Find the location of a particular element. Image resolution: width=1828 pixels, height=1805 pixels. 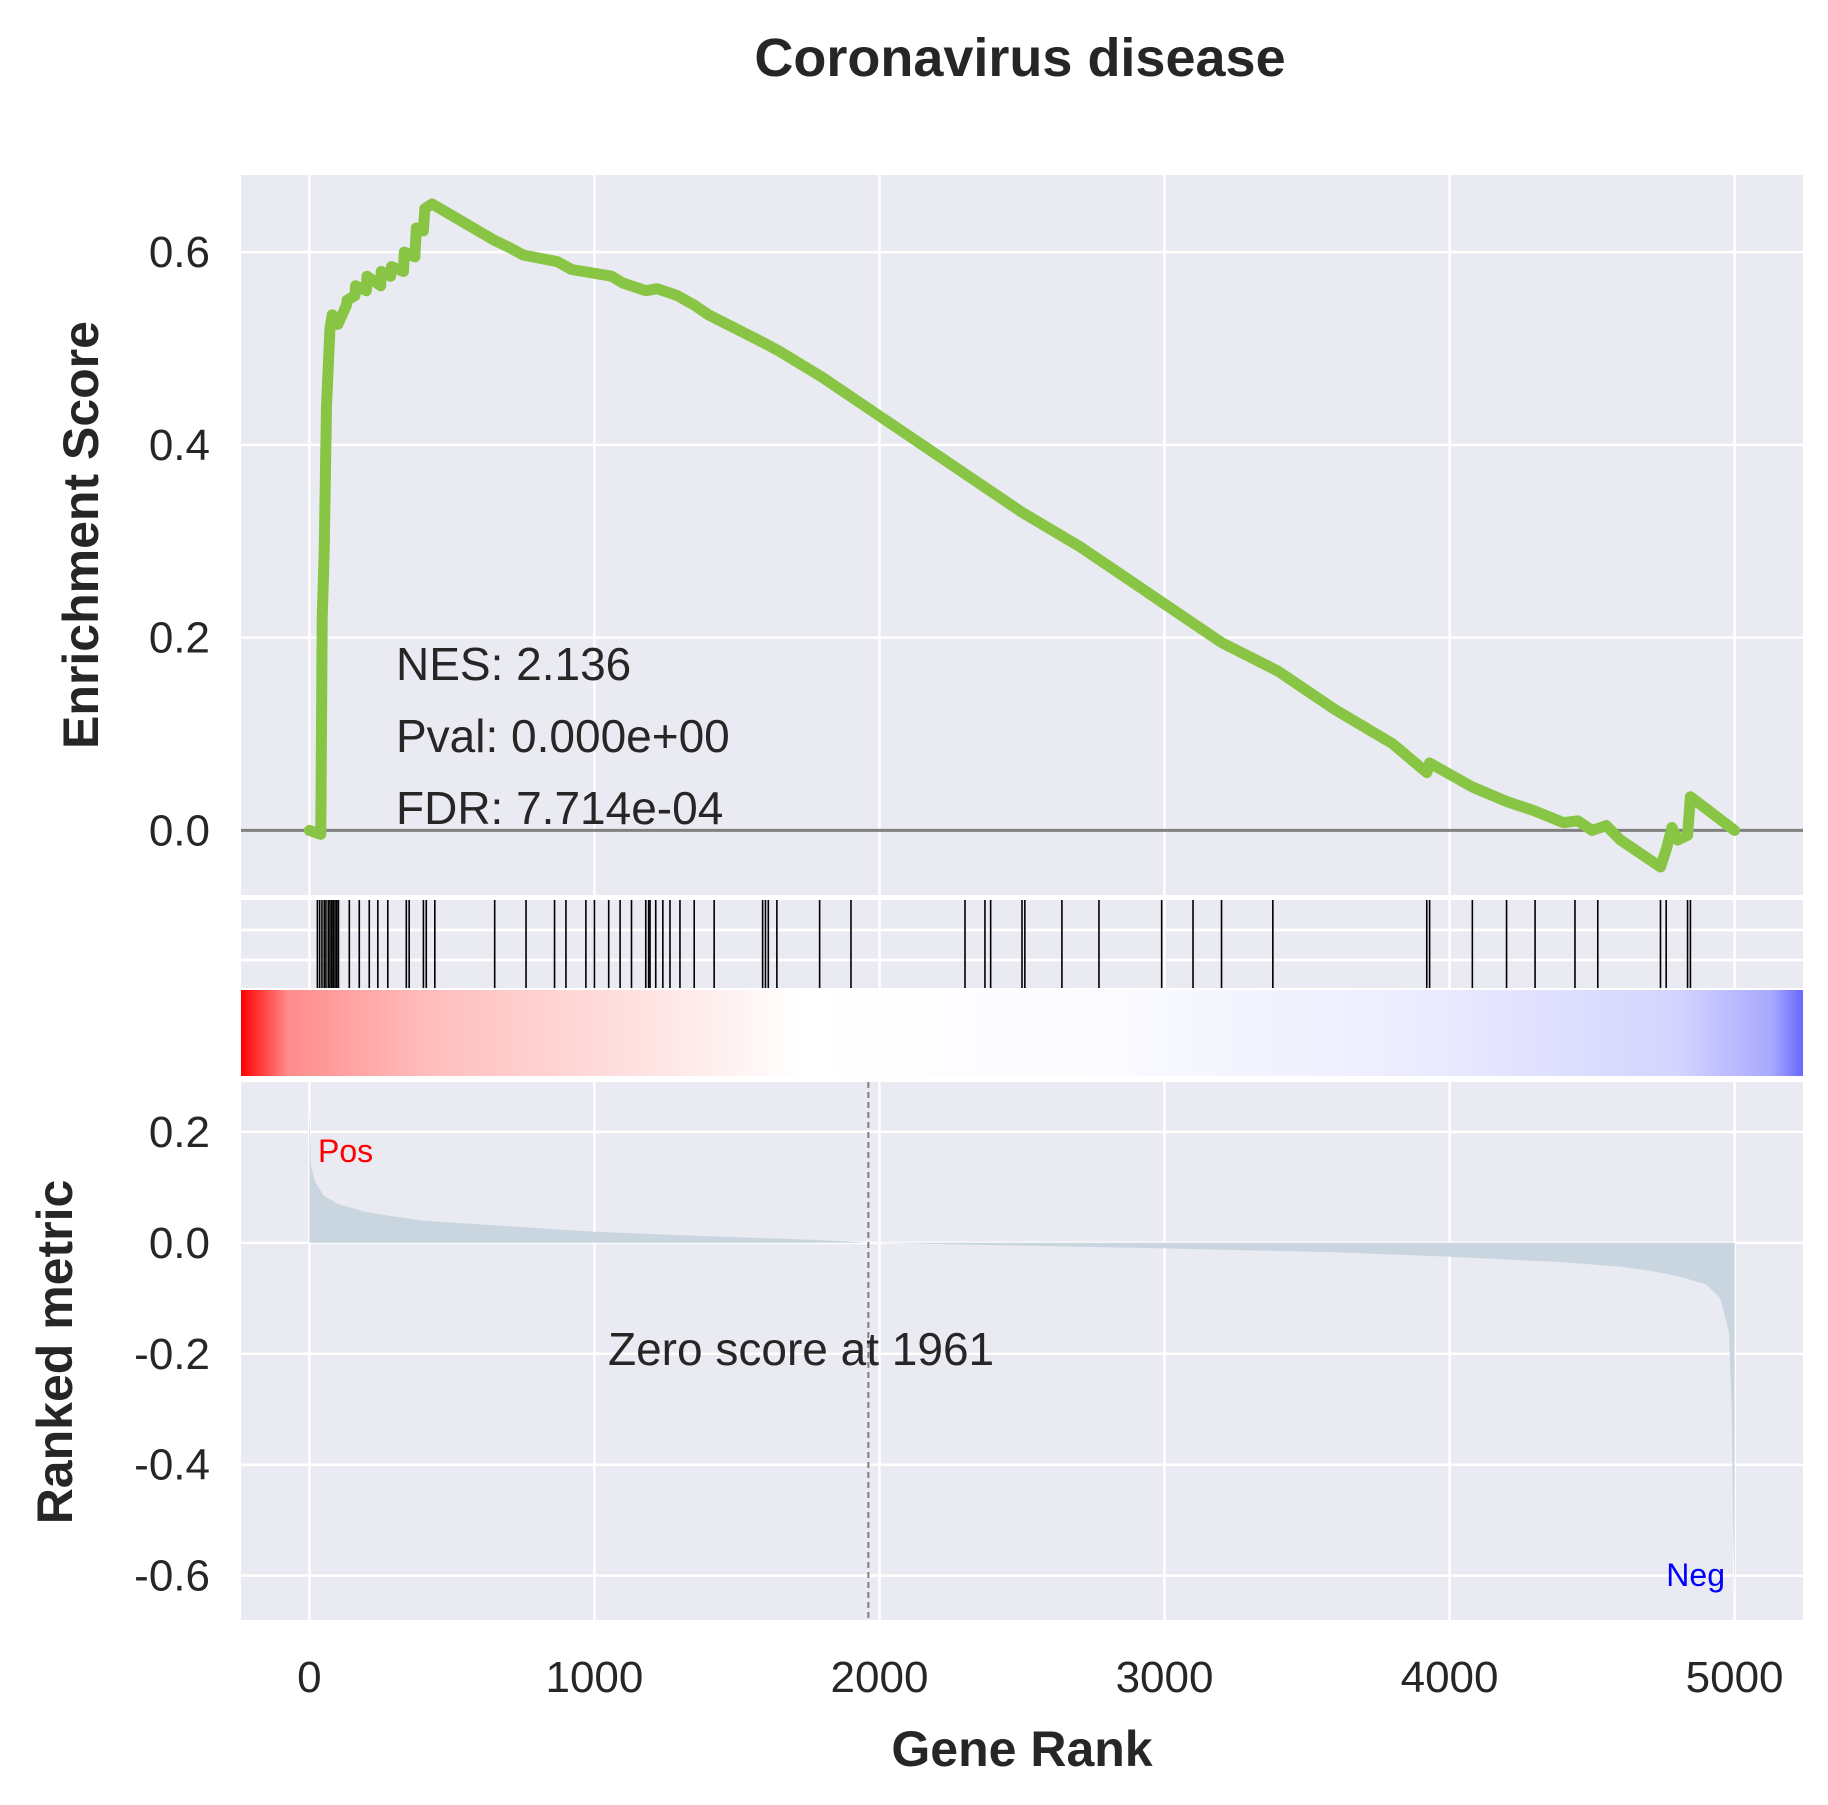

chart-title: Coronavirus disease is located at coordinates (1019, 58).